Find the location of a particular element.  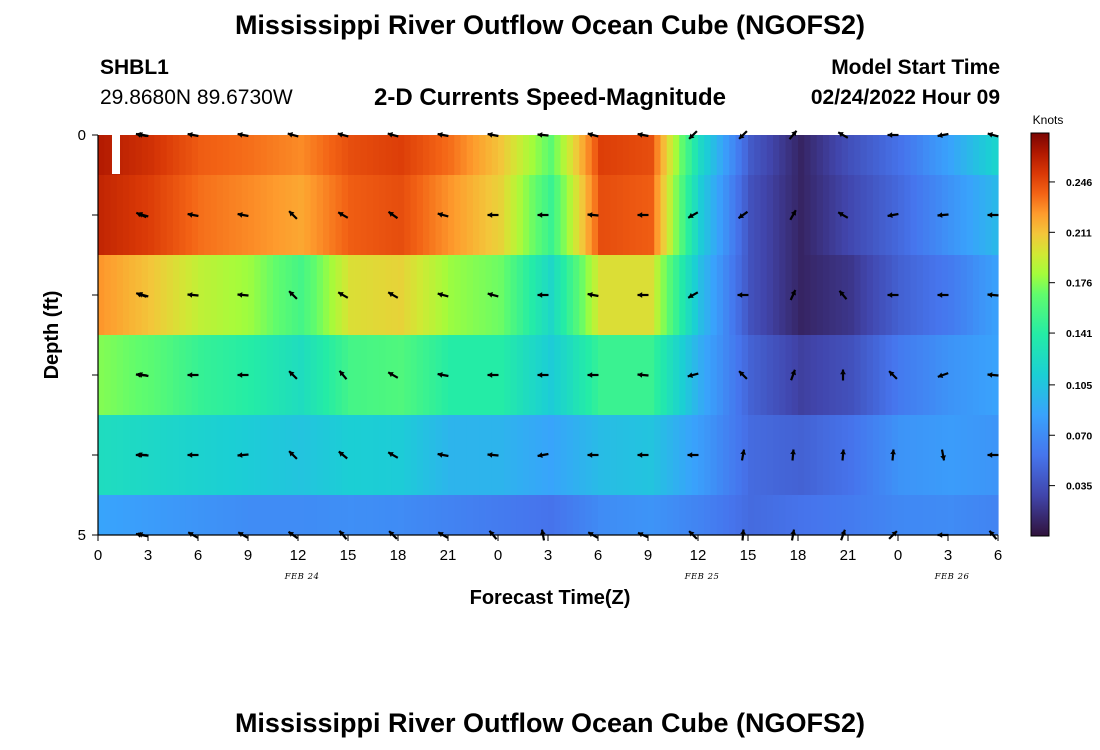

x-tick-label: 12 is located at coordinates (698, 555).